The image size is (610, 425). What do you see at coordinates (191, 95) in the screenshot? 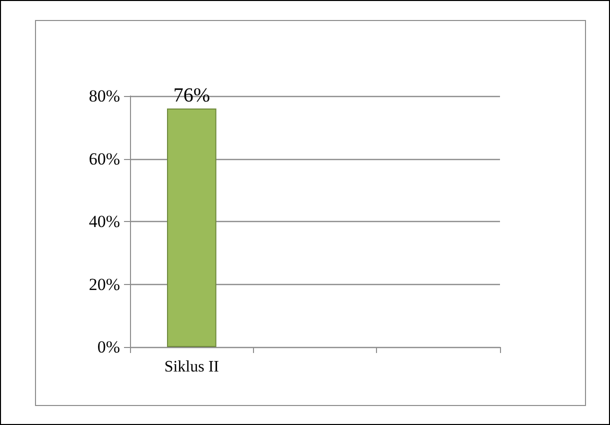
I see `data-label: 76%` at bounding box center [191, 95].